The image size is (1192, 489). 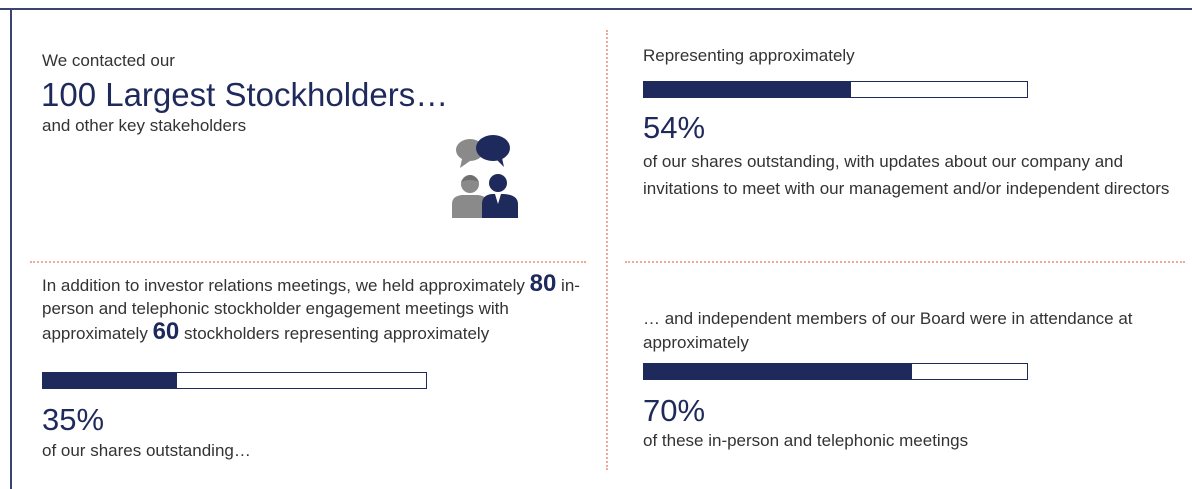 I want to click on subtext: and other key stakeholders, so click(x=144, y=125).